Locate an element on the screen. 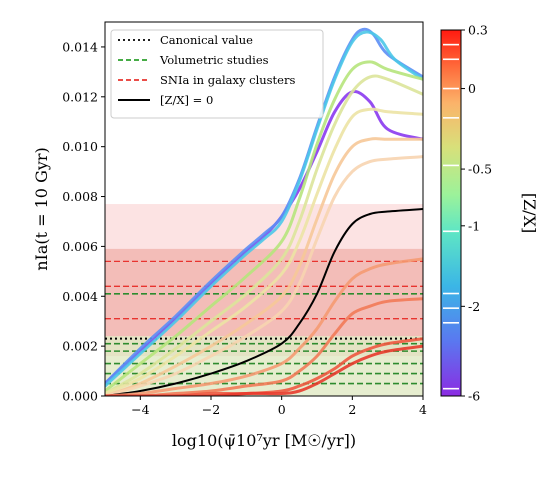 This screenshot has width=545, height=477. x-tick-label: −2 is located at coordinates (211, 409).